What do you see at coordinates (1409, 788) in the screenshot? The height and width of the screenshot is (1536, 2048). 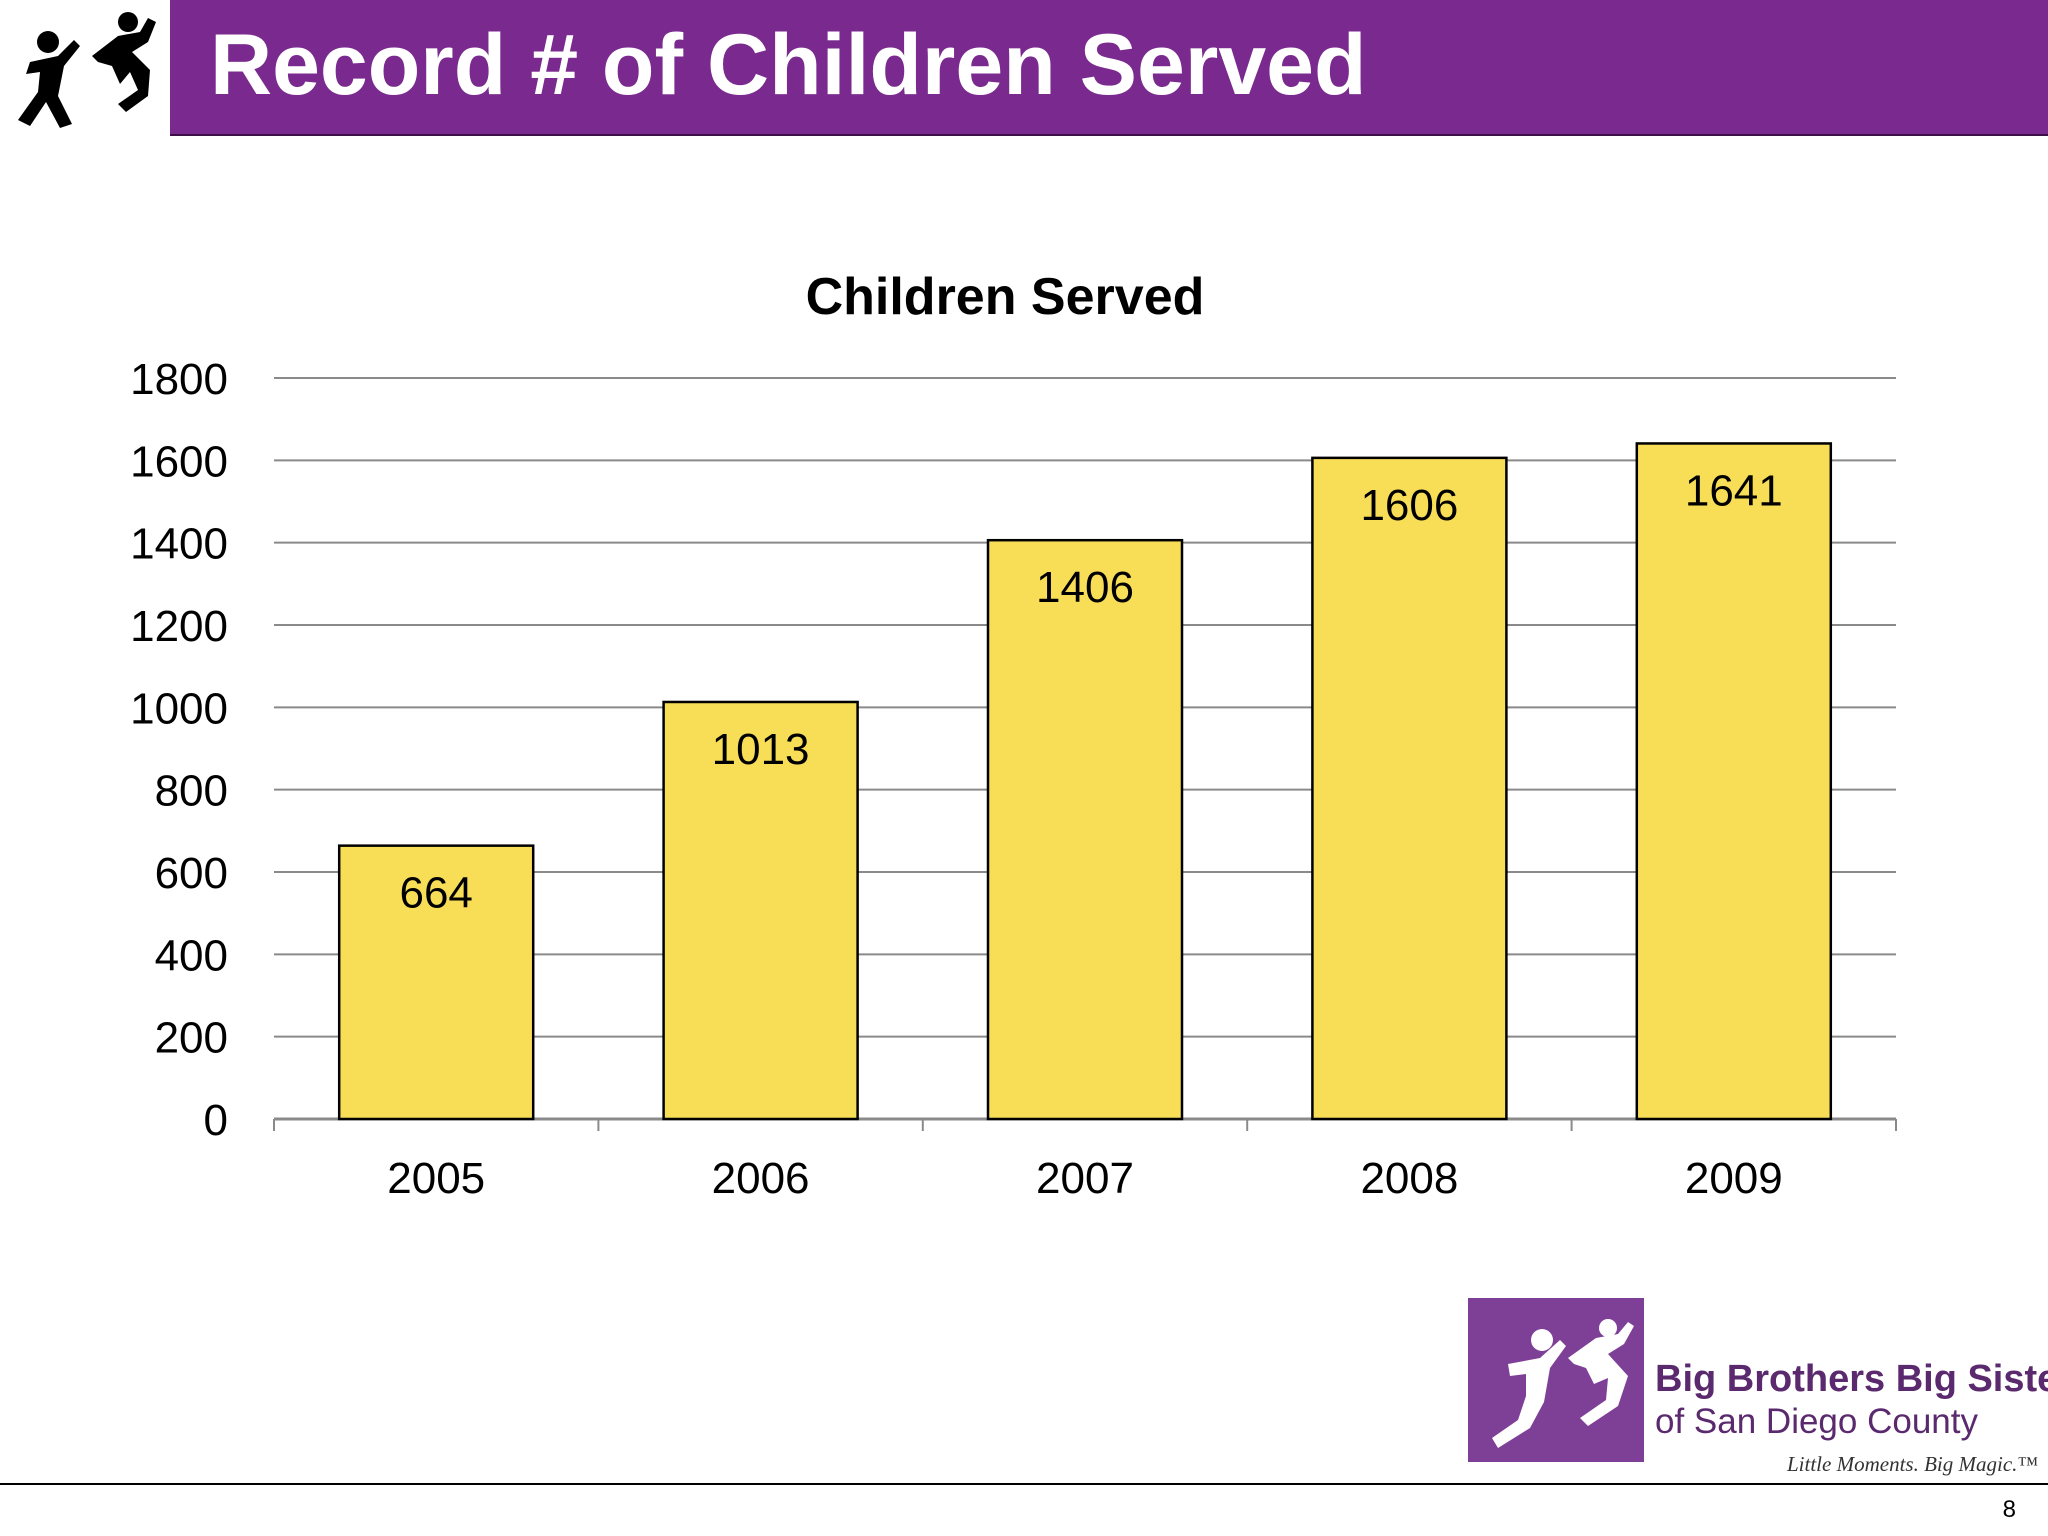 I see `bar-2008` at bounding box center [1409, 788].